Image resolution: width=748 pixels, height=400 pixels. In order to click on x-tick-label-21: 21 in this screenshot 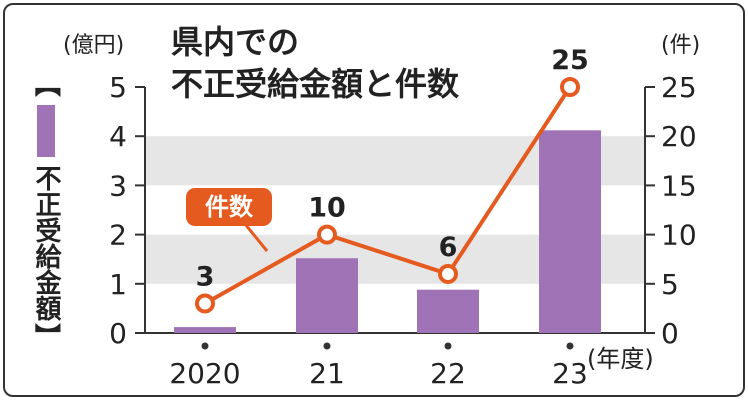, I will do `click(327, 373)`.